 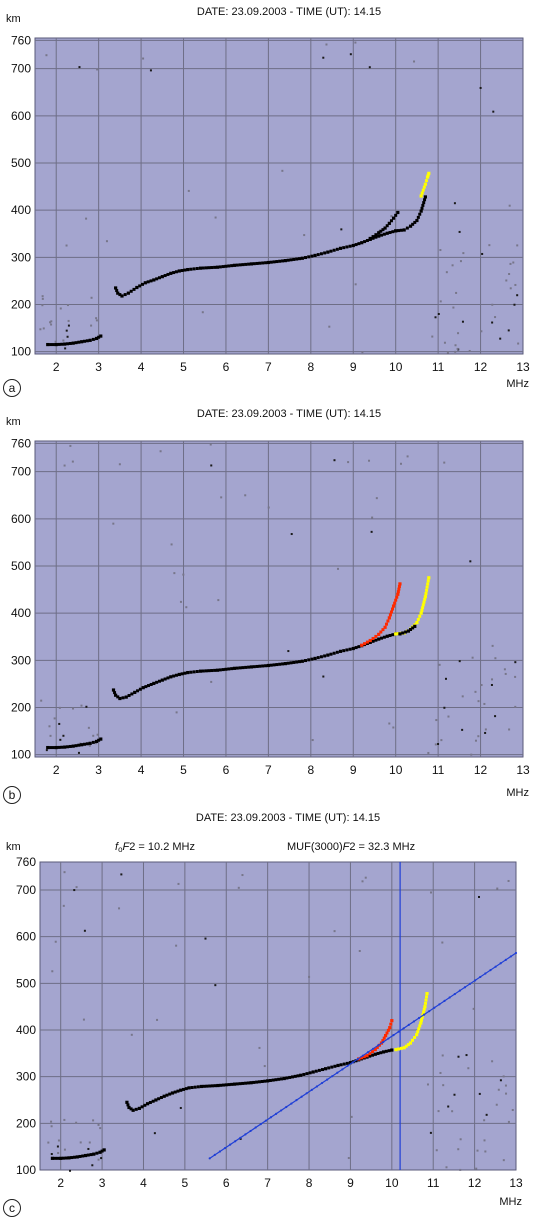 I want to click on panel-label: b, so click(x=12, y=795).